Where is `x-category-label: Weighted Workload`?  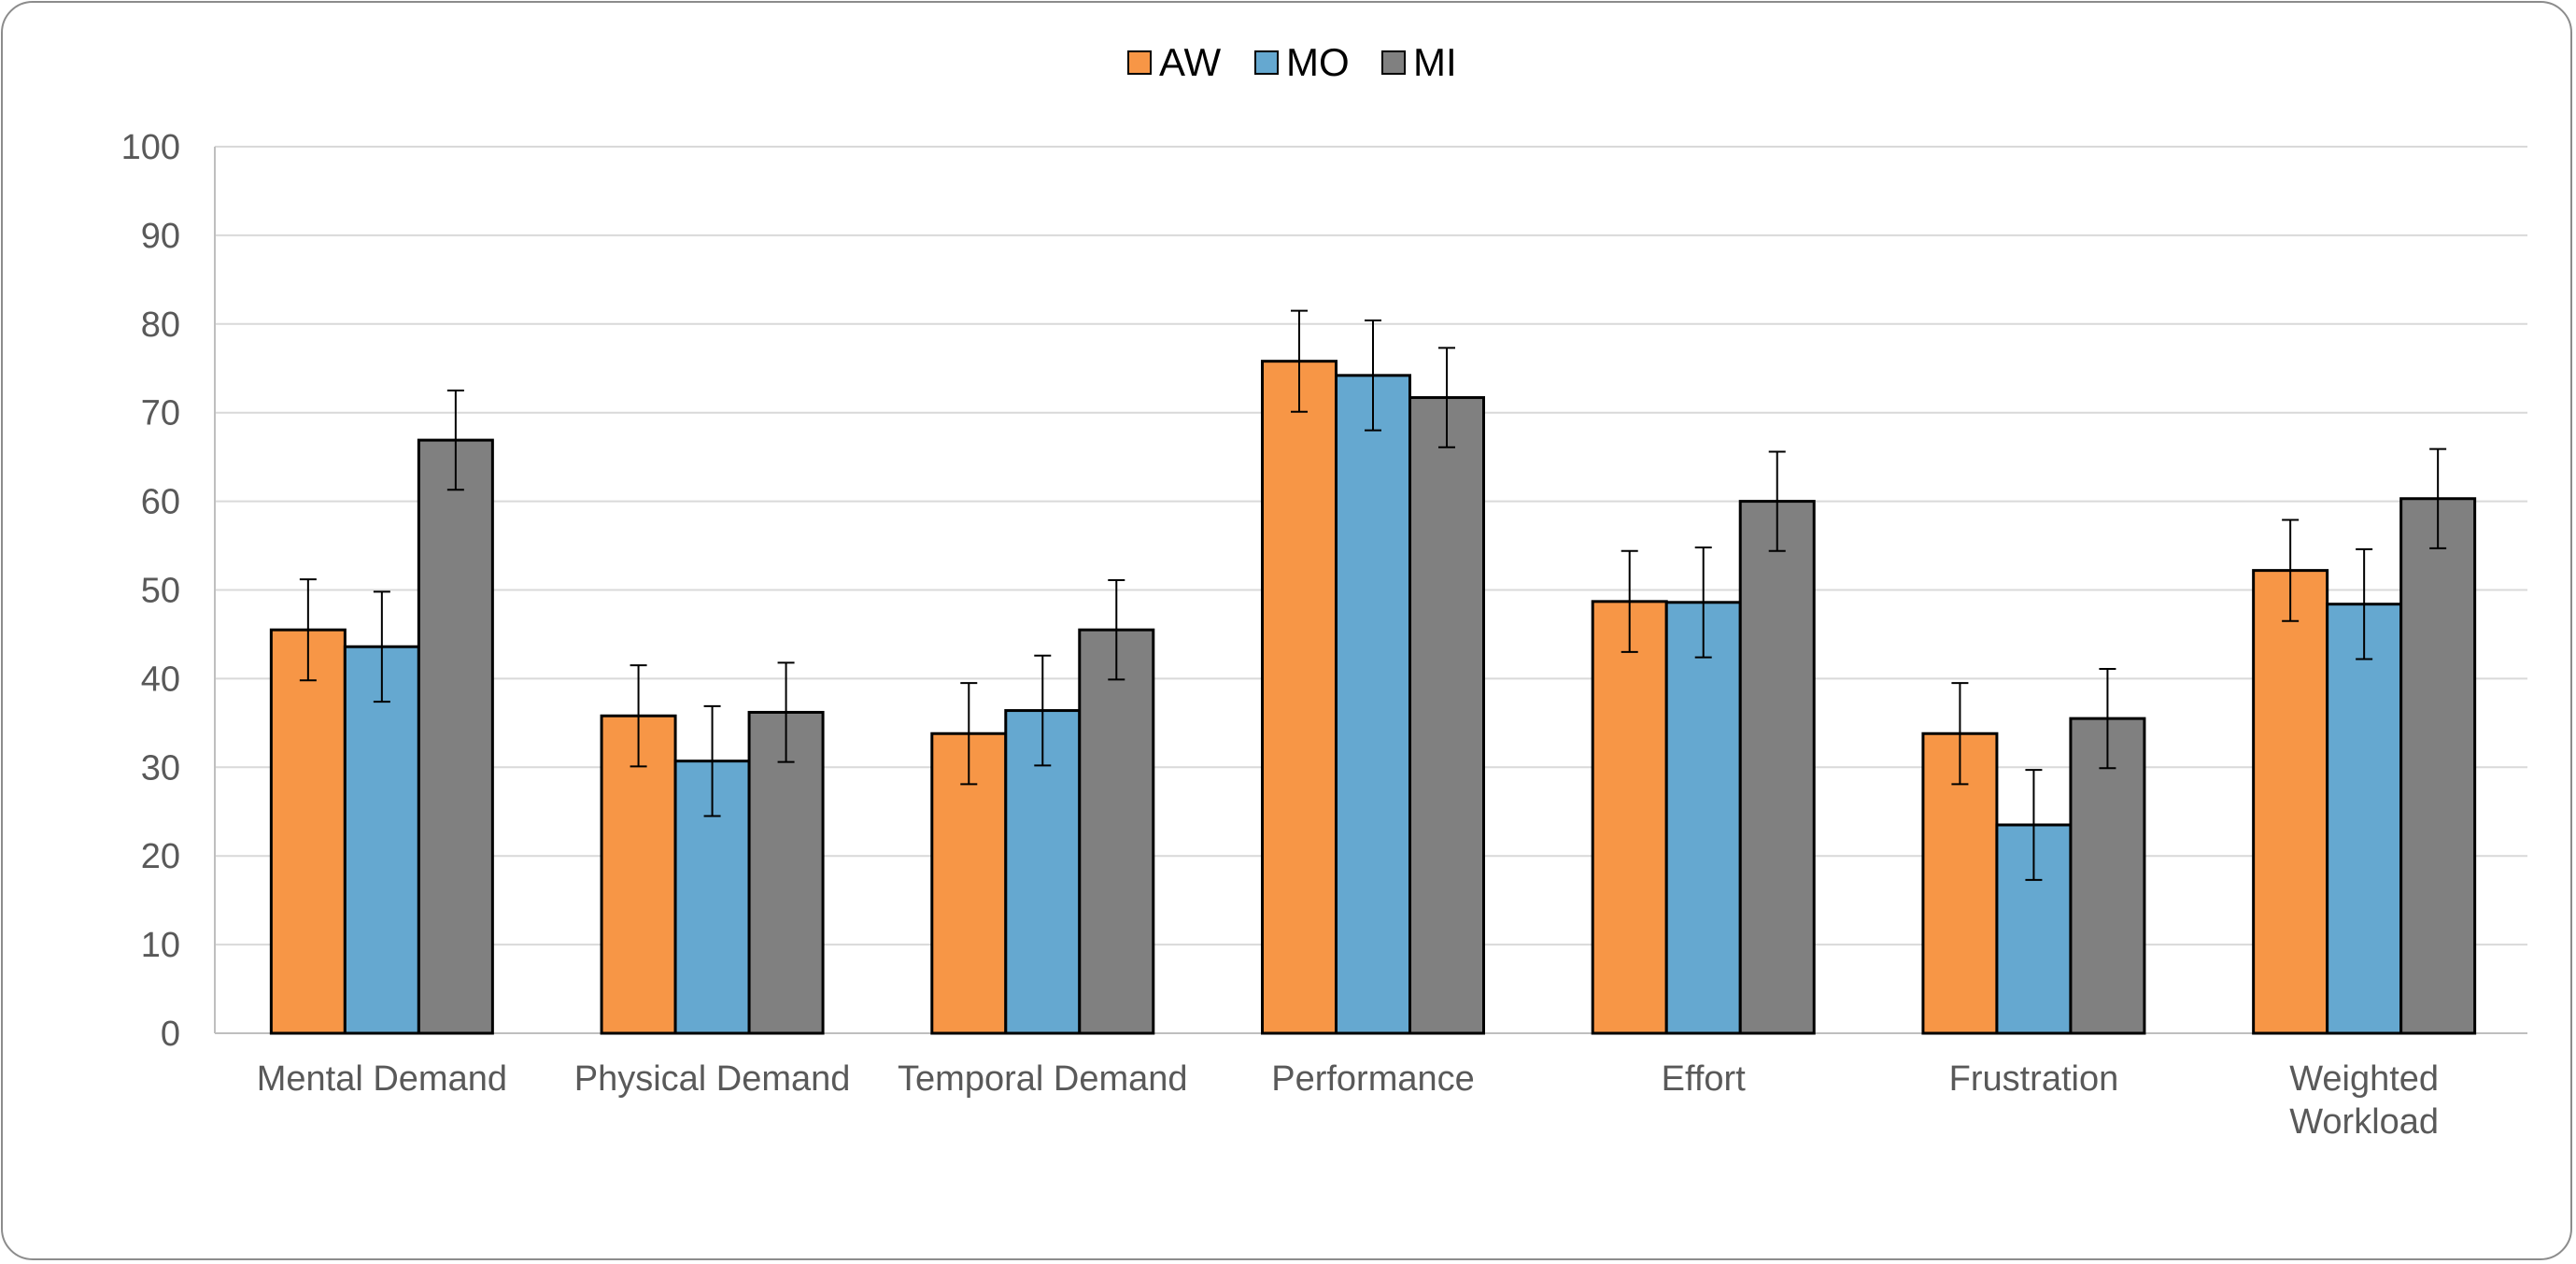 x-category-label: Weighted Workload is located at coordinates (2364, 1100).